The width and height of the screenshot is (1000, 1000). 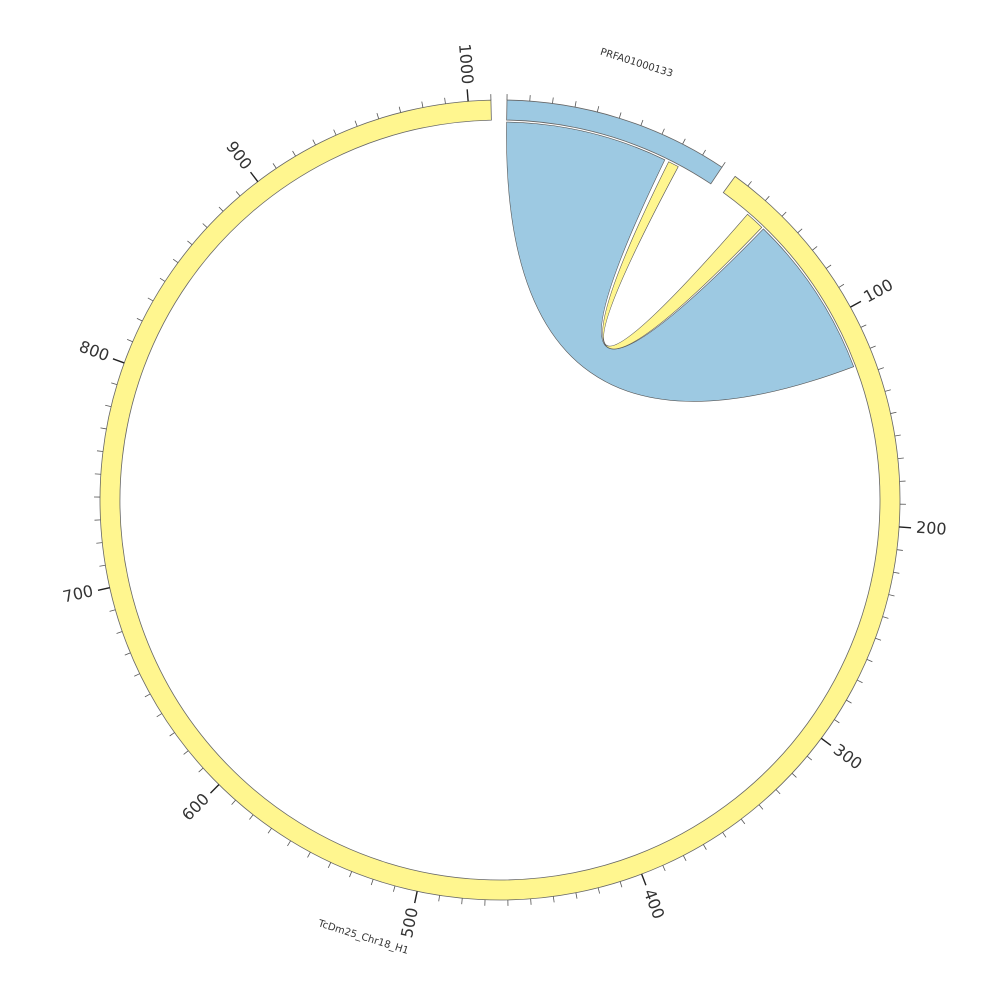 I want to click on link, so click(x=680, y=261).